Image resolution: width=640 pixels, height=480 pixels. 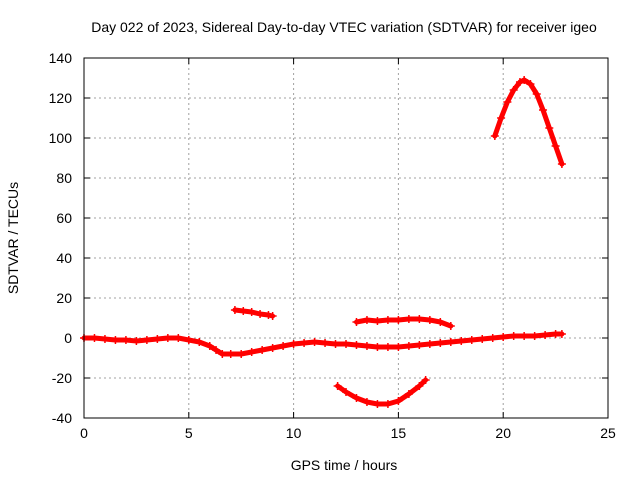 What do you see at coordinates (68, 338) in the screenshot?
I see `y-tick-label: 0` at bounding box center [68, 338].